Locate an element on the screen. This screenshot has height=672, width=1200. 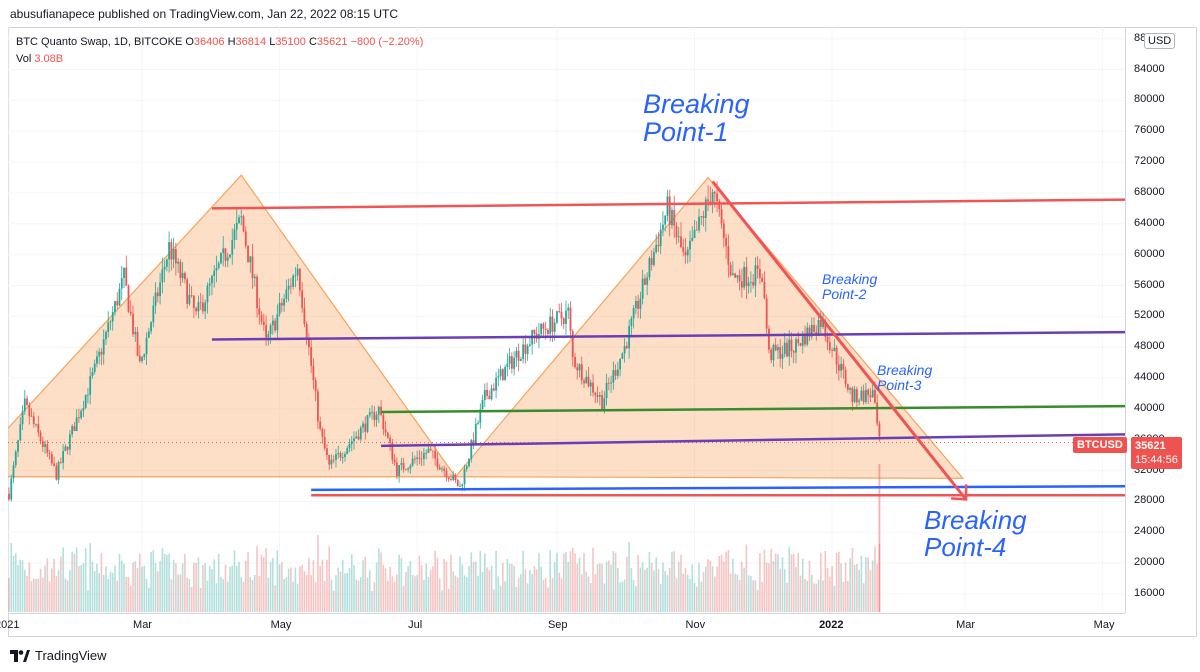
y-tick-label: 28000 is located at coordinates (1149, 500).